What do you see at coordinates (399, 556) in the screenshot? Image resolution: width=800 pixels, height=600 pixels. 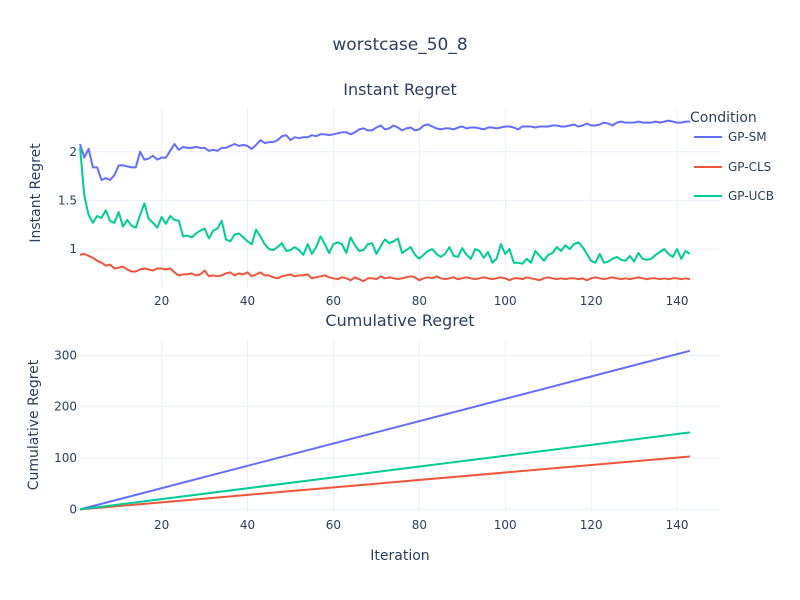 I see `x-axis-title: Iteration` at bounding box center [399, 556].